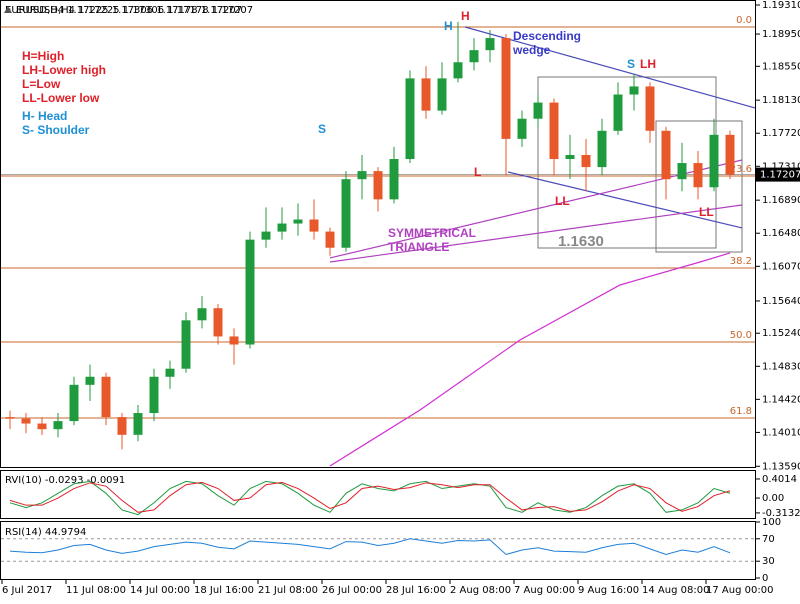  I want to click on y-tick-label: 0.00, so click(773, 498).